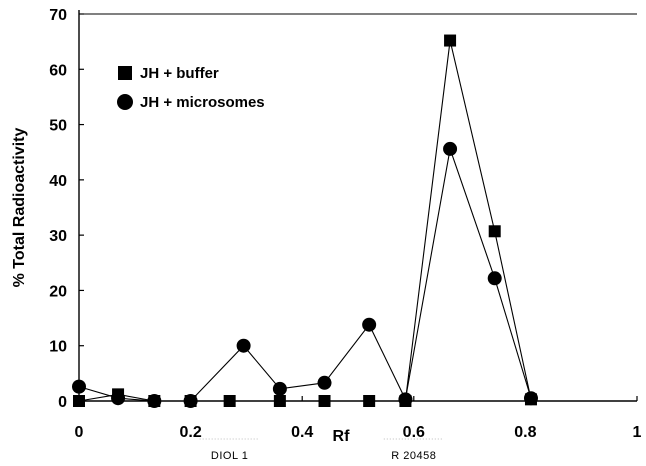 Image resolution: width=646 pixels, height=466 pixels. What do you see at coordinates (58, 181) in the screenshot?
I see `y-tick-label: 40` at bounding box center [58, 181].